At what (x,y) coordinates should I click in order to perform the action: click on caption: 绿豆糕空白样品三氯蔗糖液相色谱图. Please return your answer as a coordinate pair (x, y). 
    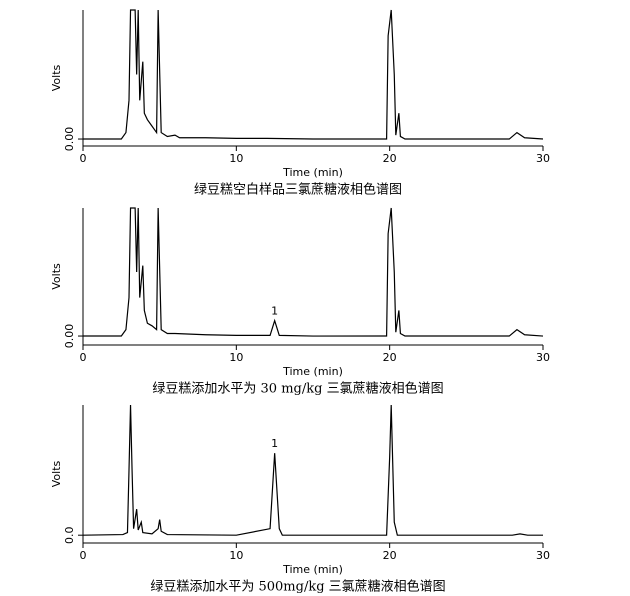
    Looking at the image, I should click on (298, 190).